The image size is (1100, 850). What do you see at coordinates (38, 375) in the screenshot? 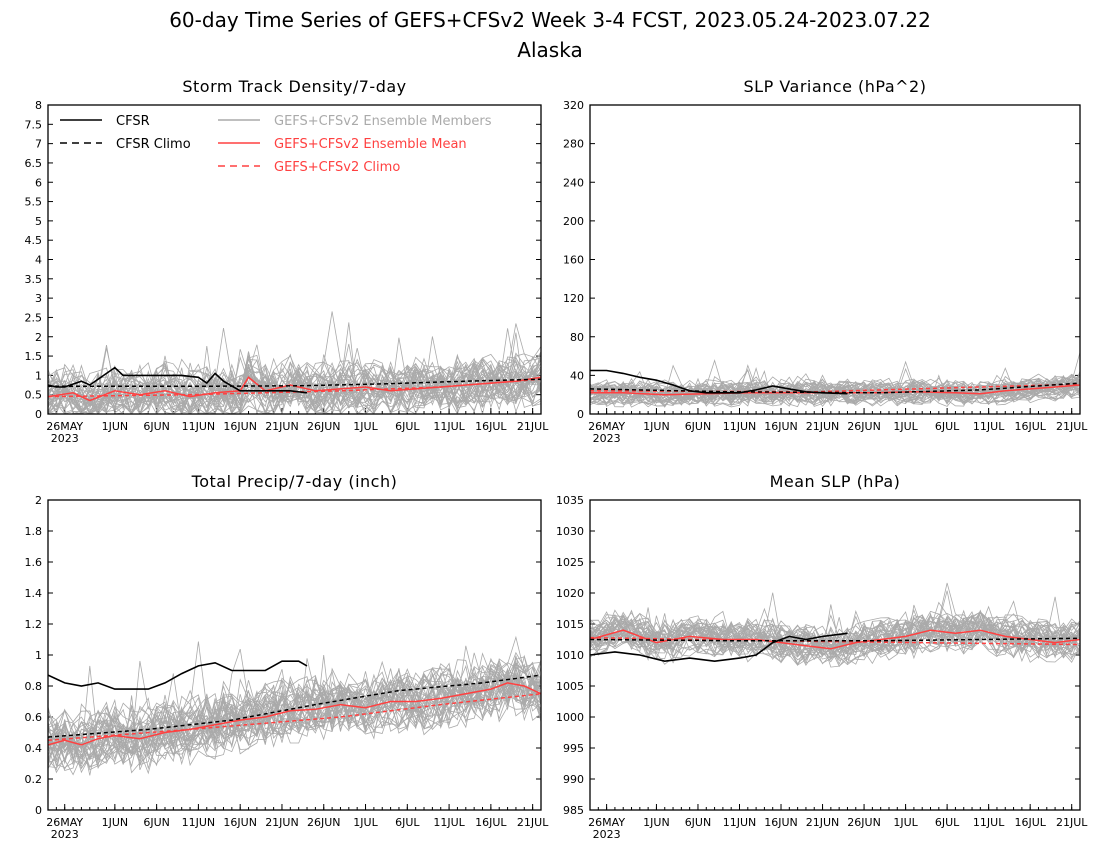
I see `y-tick-label: 1` at bounding box center [38, 375].